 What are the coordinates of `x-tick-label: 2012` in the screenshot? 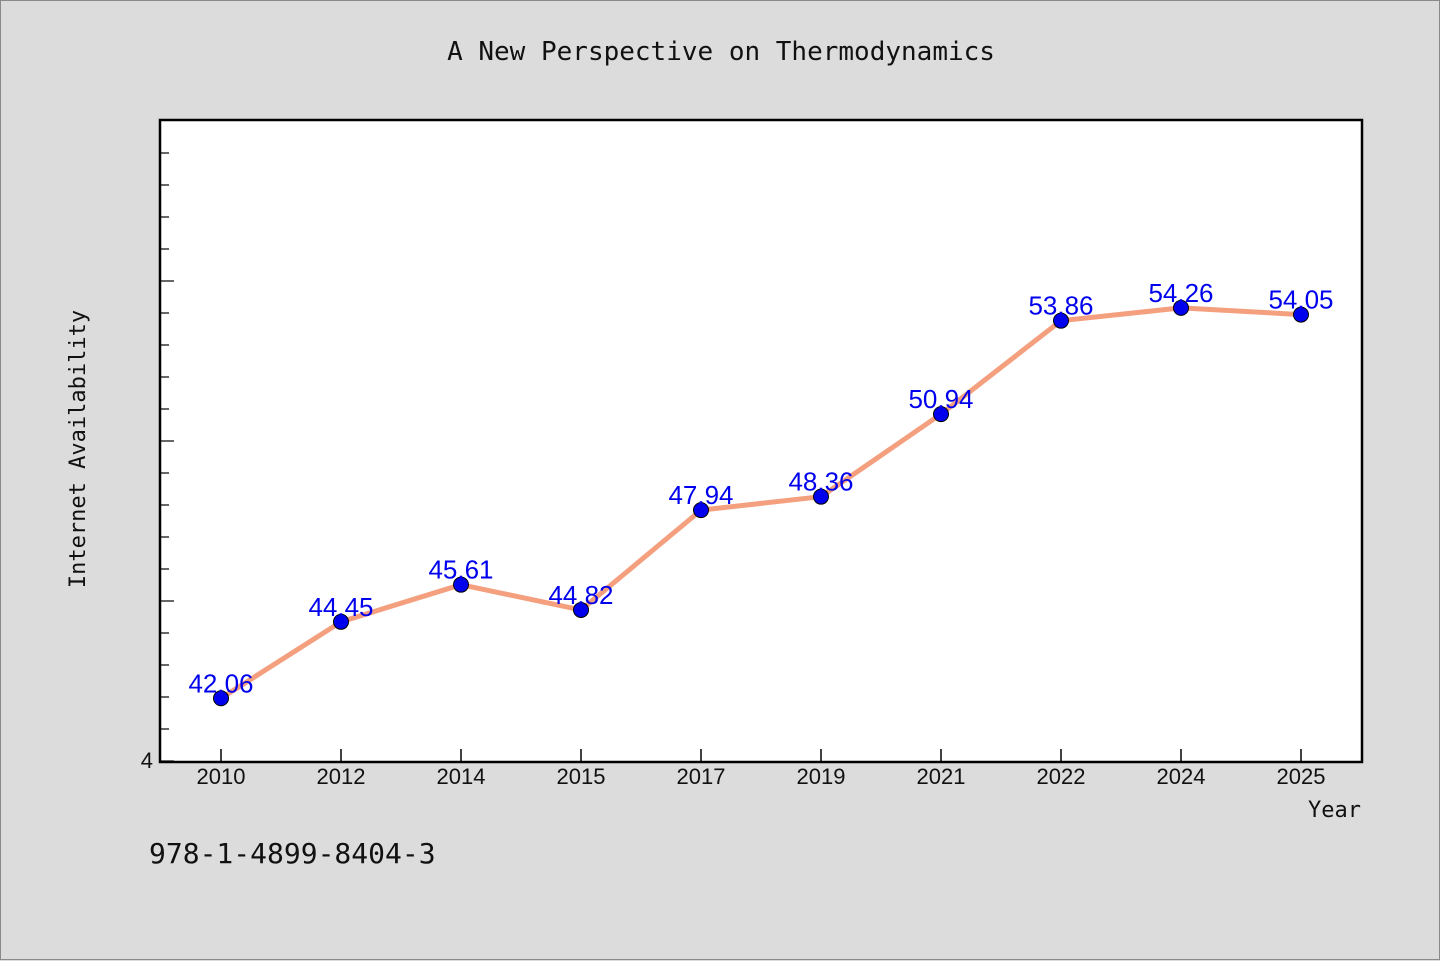 It's located at (341, 776).